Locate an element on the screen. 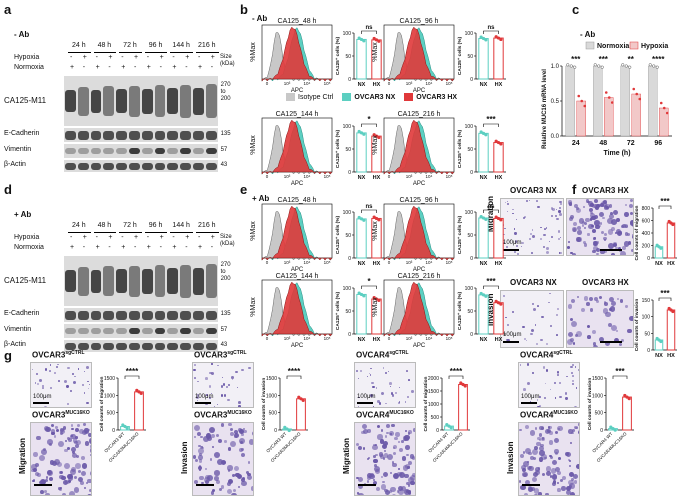  y-tick-label: 600 is located at coordinates (646, 222).